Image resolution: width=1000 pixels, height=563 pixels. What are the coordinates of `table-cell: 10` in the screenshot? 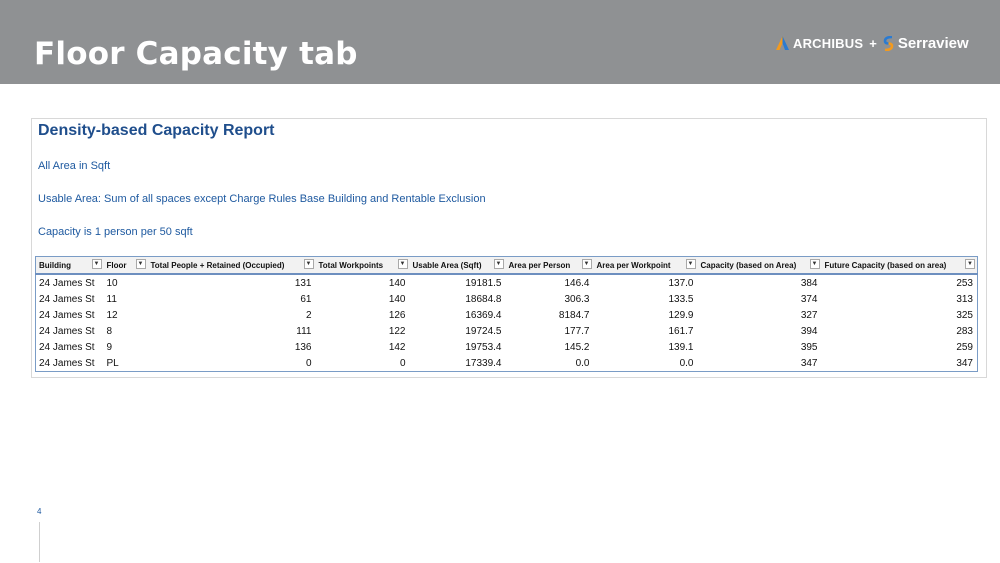 It's located at (112, 283).